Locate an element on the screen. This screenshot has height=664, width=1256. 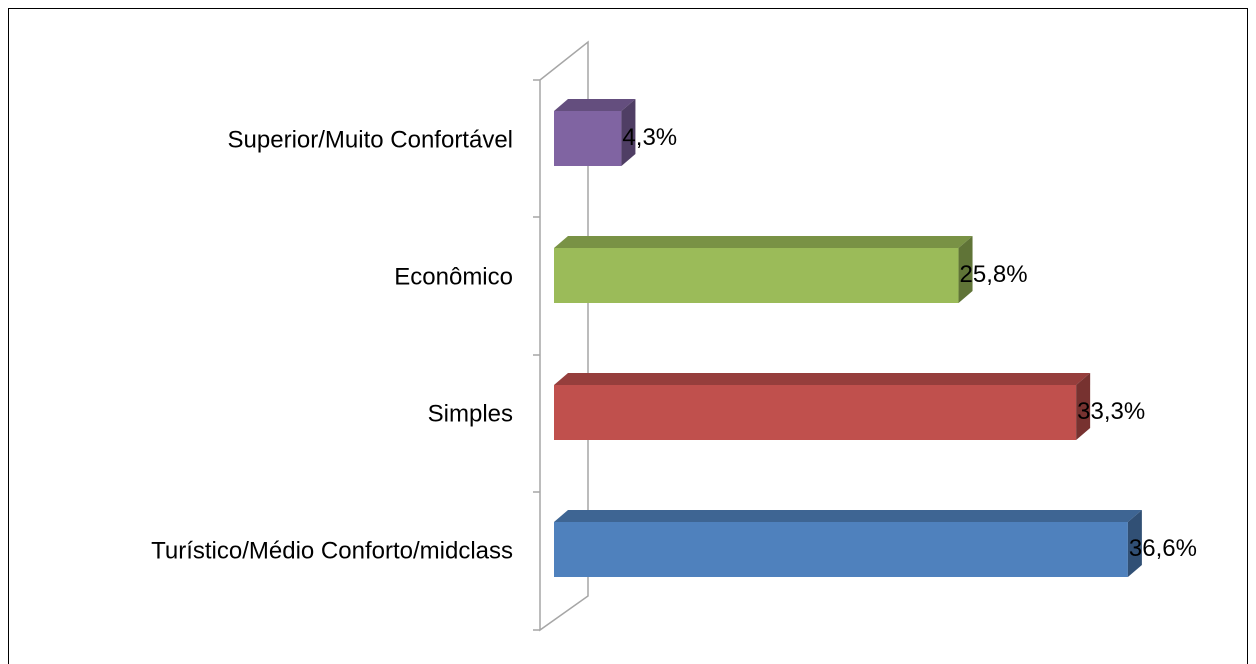
data-label: 36,6% is located at coordinates (1163, 548).